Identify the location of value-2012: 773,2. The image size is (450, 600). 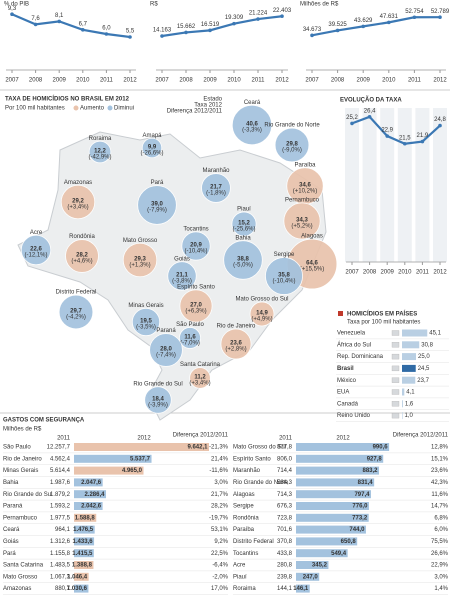
(360, 518).